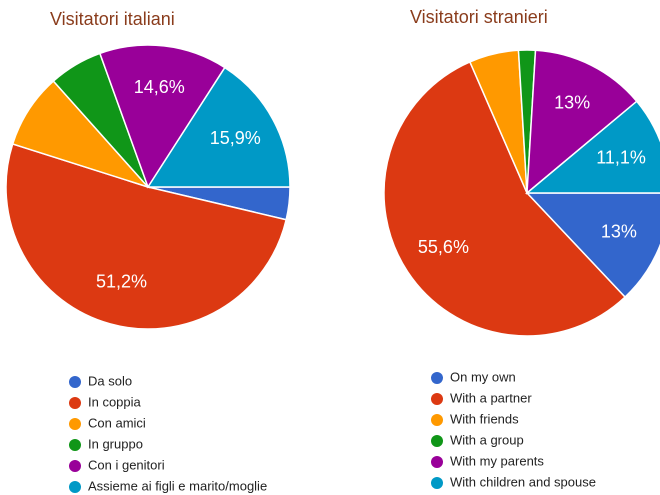  Describe the element at coordinates (110, 380) in the screenshot. I see `legend-label: Da solo` at that location.